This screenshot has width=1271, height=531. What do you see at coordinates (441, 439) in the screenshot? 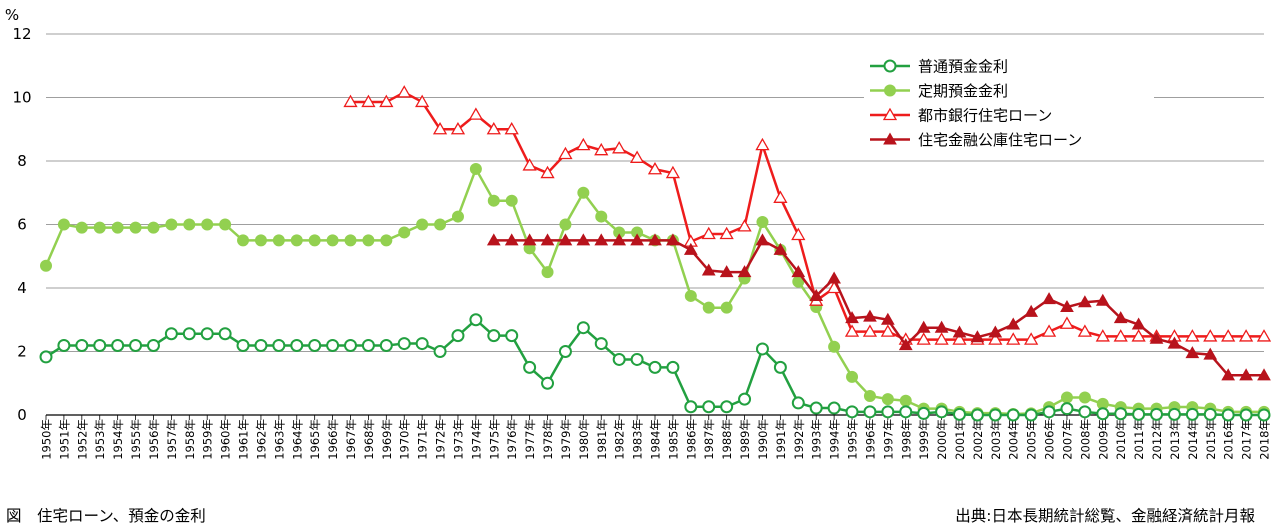
I see `x-tick-label: 1972年` at bounding box center [441, 439].